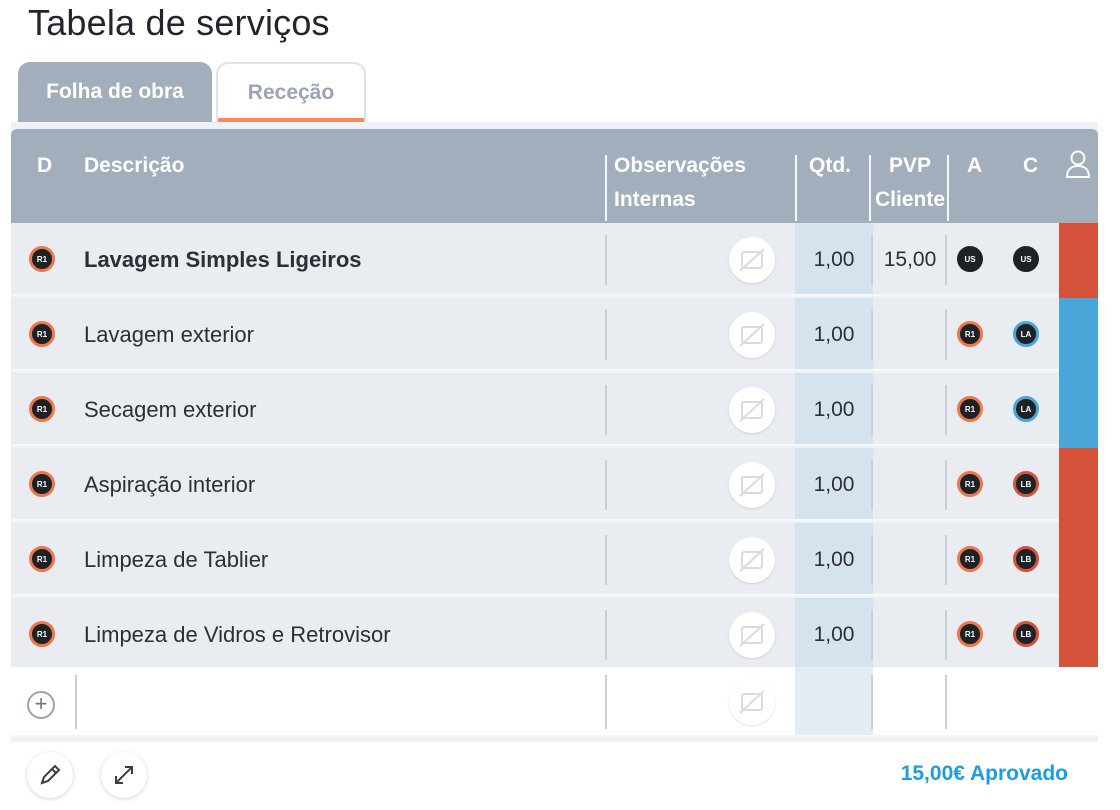 The height and width of the screenshot is (810, 1120). What do you see at coordinates (554, 410) in the screenshot?
I see `table-row: R1 Secagem exterior 1,00 R1 LA` at bounding box center [554, 410].